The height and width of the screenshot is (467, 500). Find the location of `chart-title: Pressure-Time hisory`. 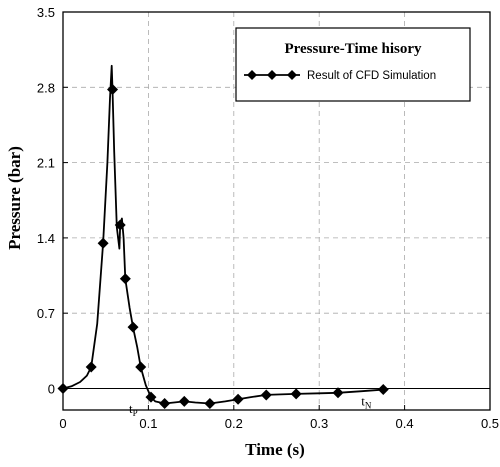

chart-title: Pressure-Time hisory is located at coordinates (353, 49).